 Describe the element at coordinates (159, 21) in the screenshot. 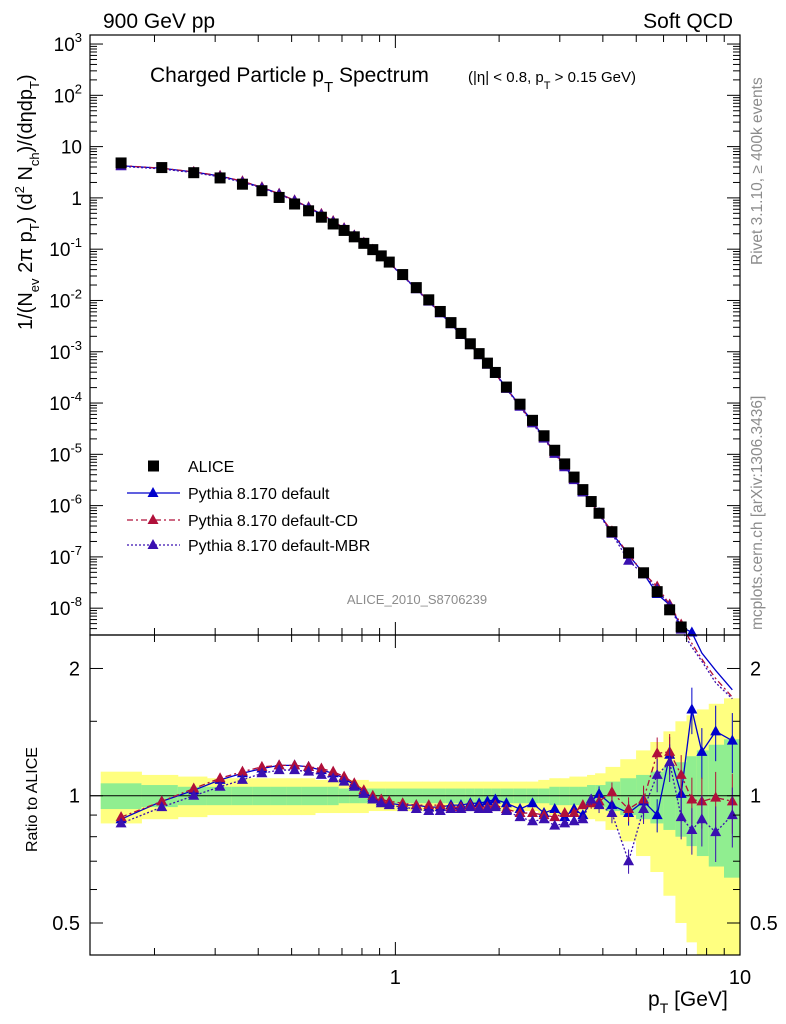

I see `energy-label: 900 GeV pp` at that location.